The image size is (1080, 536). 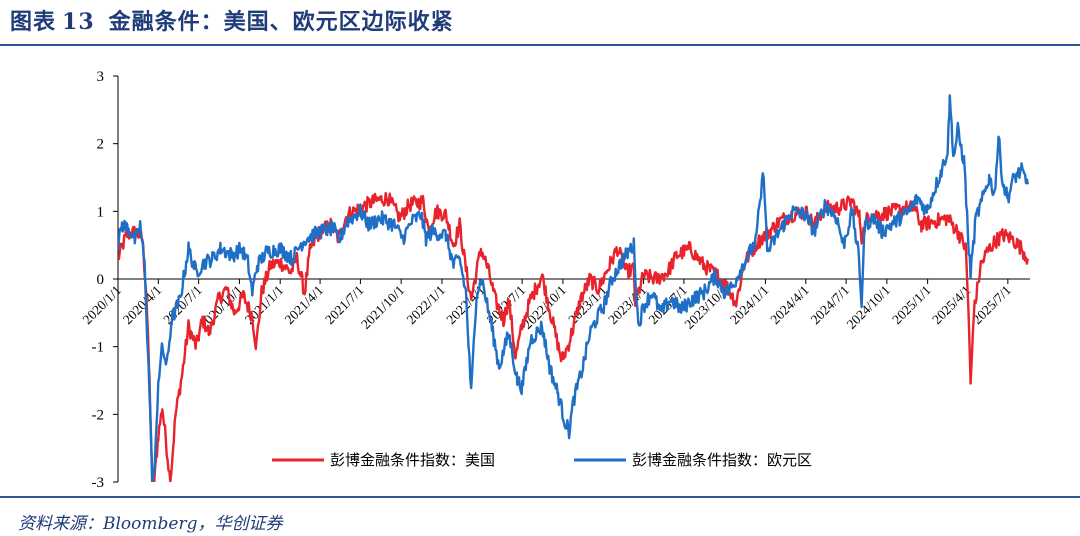 What do you see at coordinates (150, 524) in the screenshot?
I see `source-note: 资料来源：Bloomberg，华创证券` at bounding box center [150, 524].